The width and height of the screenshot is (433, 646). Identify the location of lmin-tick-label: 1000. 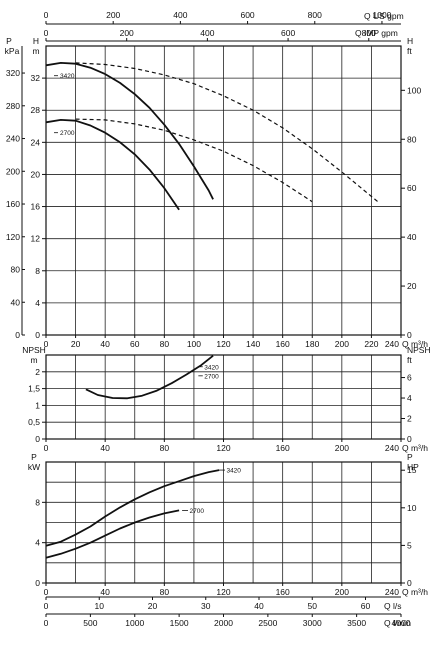
(134, 623).